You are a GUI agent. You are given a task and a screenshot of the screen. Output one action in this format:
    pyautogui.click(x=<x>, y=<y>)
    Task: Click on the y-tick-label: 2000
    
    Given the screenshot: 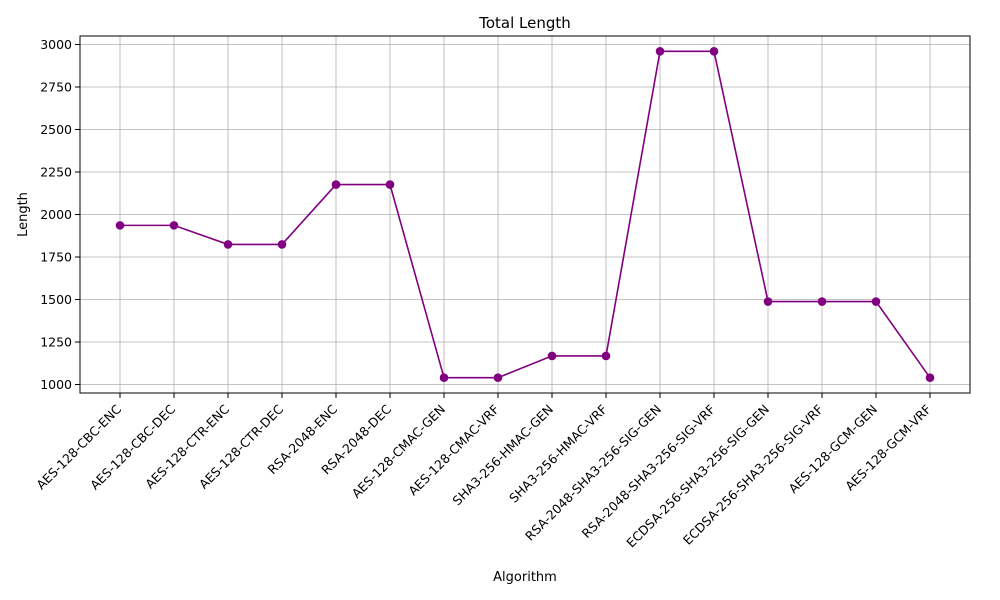 What is the action you would take?
    pyautogui.click(x=56, y=214)
    